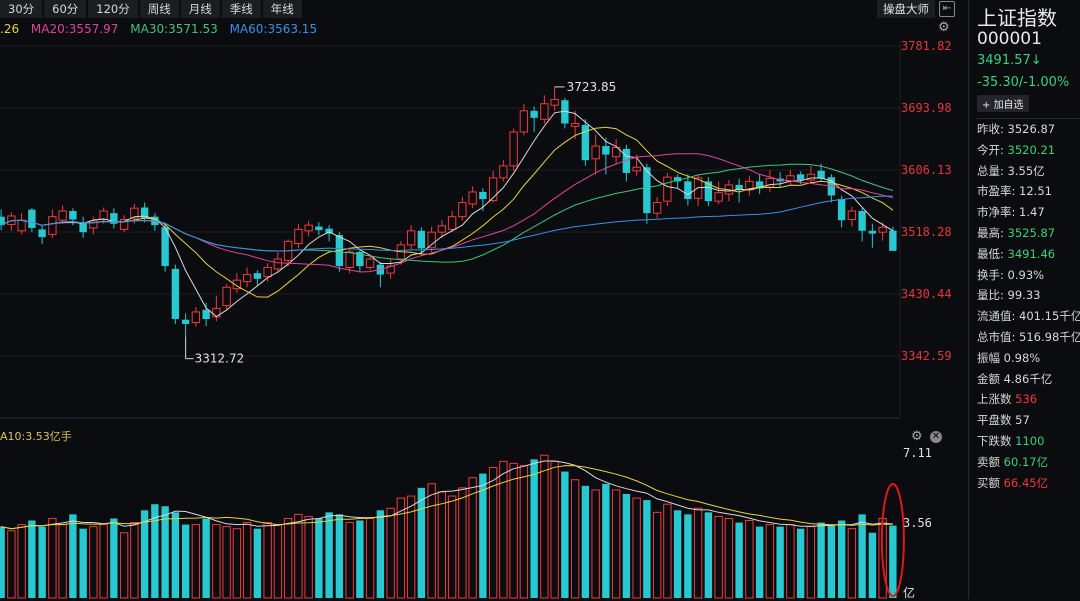 This screenshot has height=601, width=1080. I want to click on tab-monthly: 月线, so click(200, 9).